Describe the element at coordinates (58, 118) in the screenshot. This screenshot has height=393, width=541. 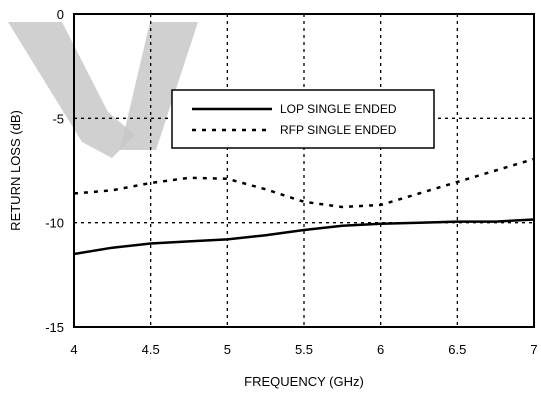
I see `y-tick-label: -5` at that location.